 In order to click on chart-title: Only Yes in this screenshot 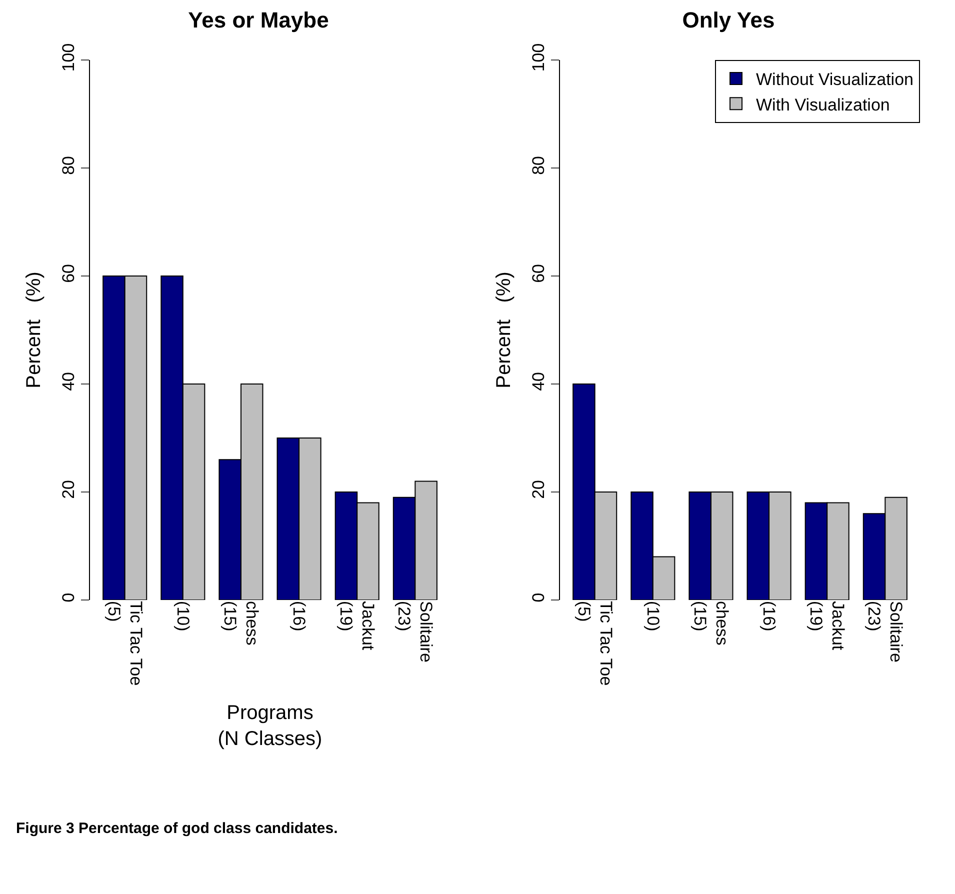, I will do `click(728, 20)`.